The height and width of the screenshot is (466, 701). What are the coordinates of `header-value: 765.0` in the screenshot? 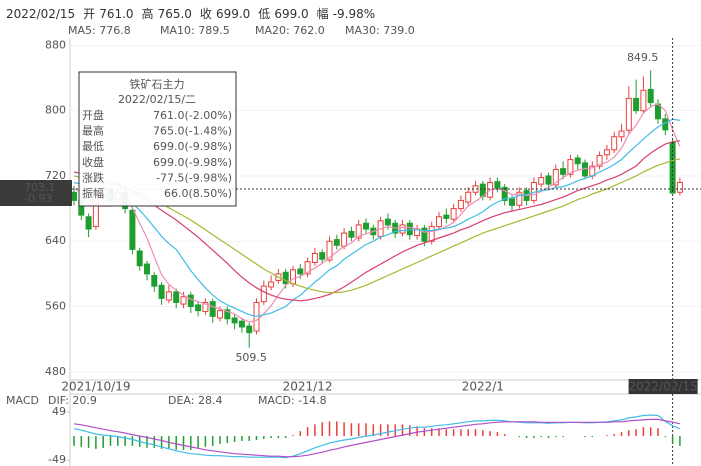 It's located at (175, 14).